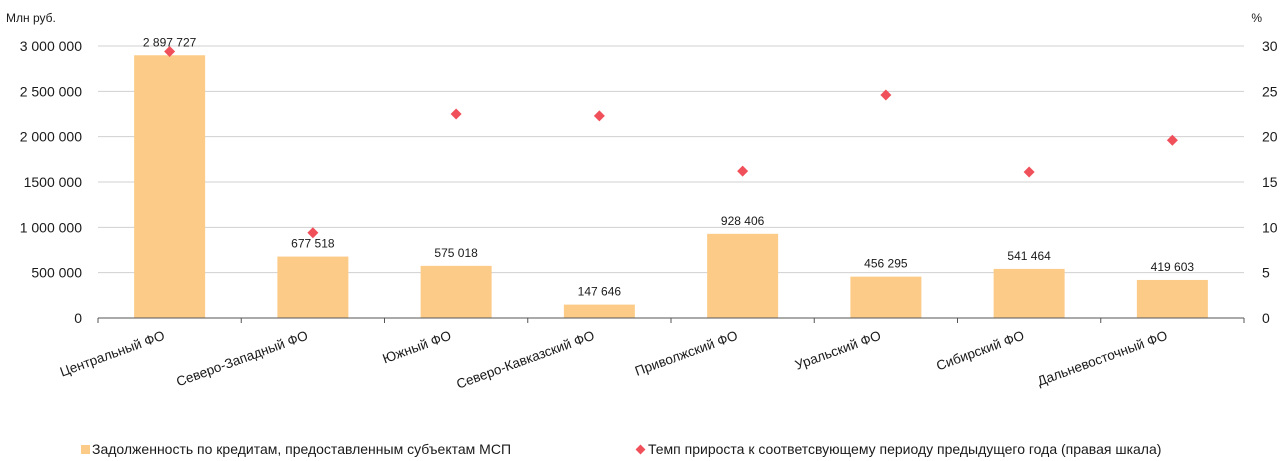 This screenshot has width=1280, height=461. I want to click on category-label: Южный ФО, so click(416, 347).